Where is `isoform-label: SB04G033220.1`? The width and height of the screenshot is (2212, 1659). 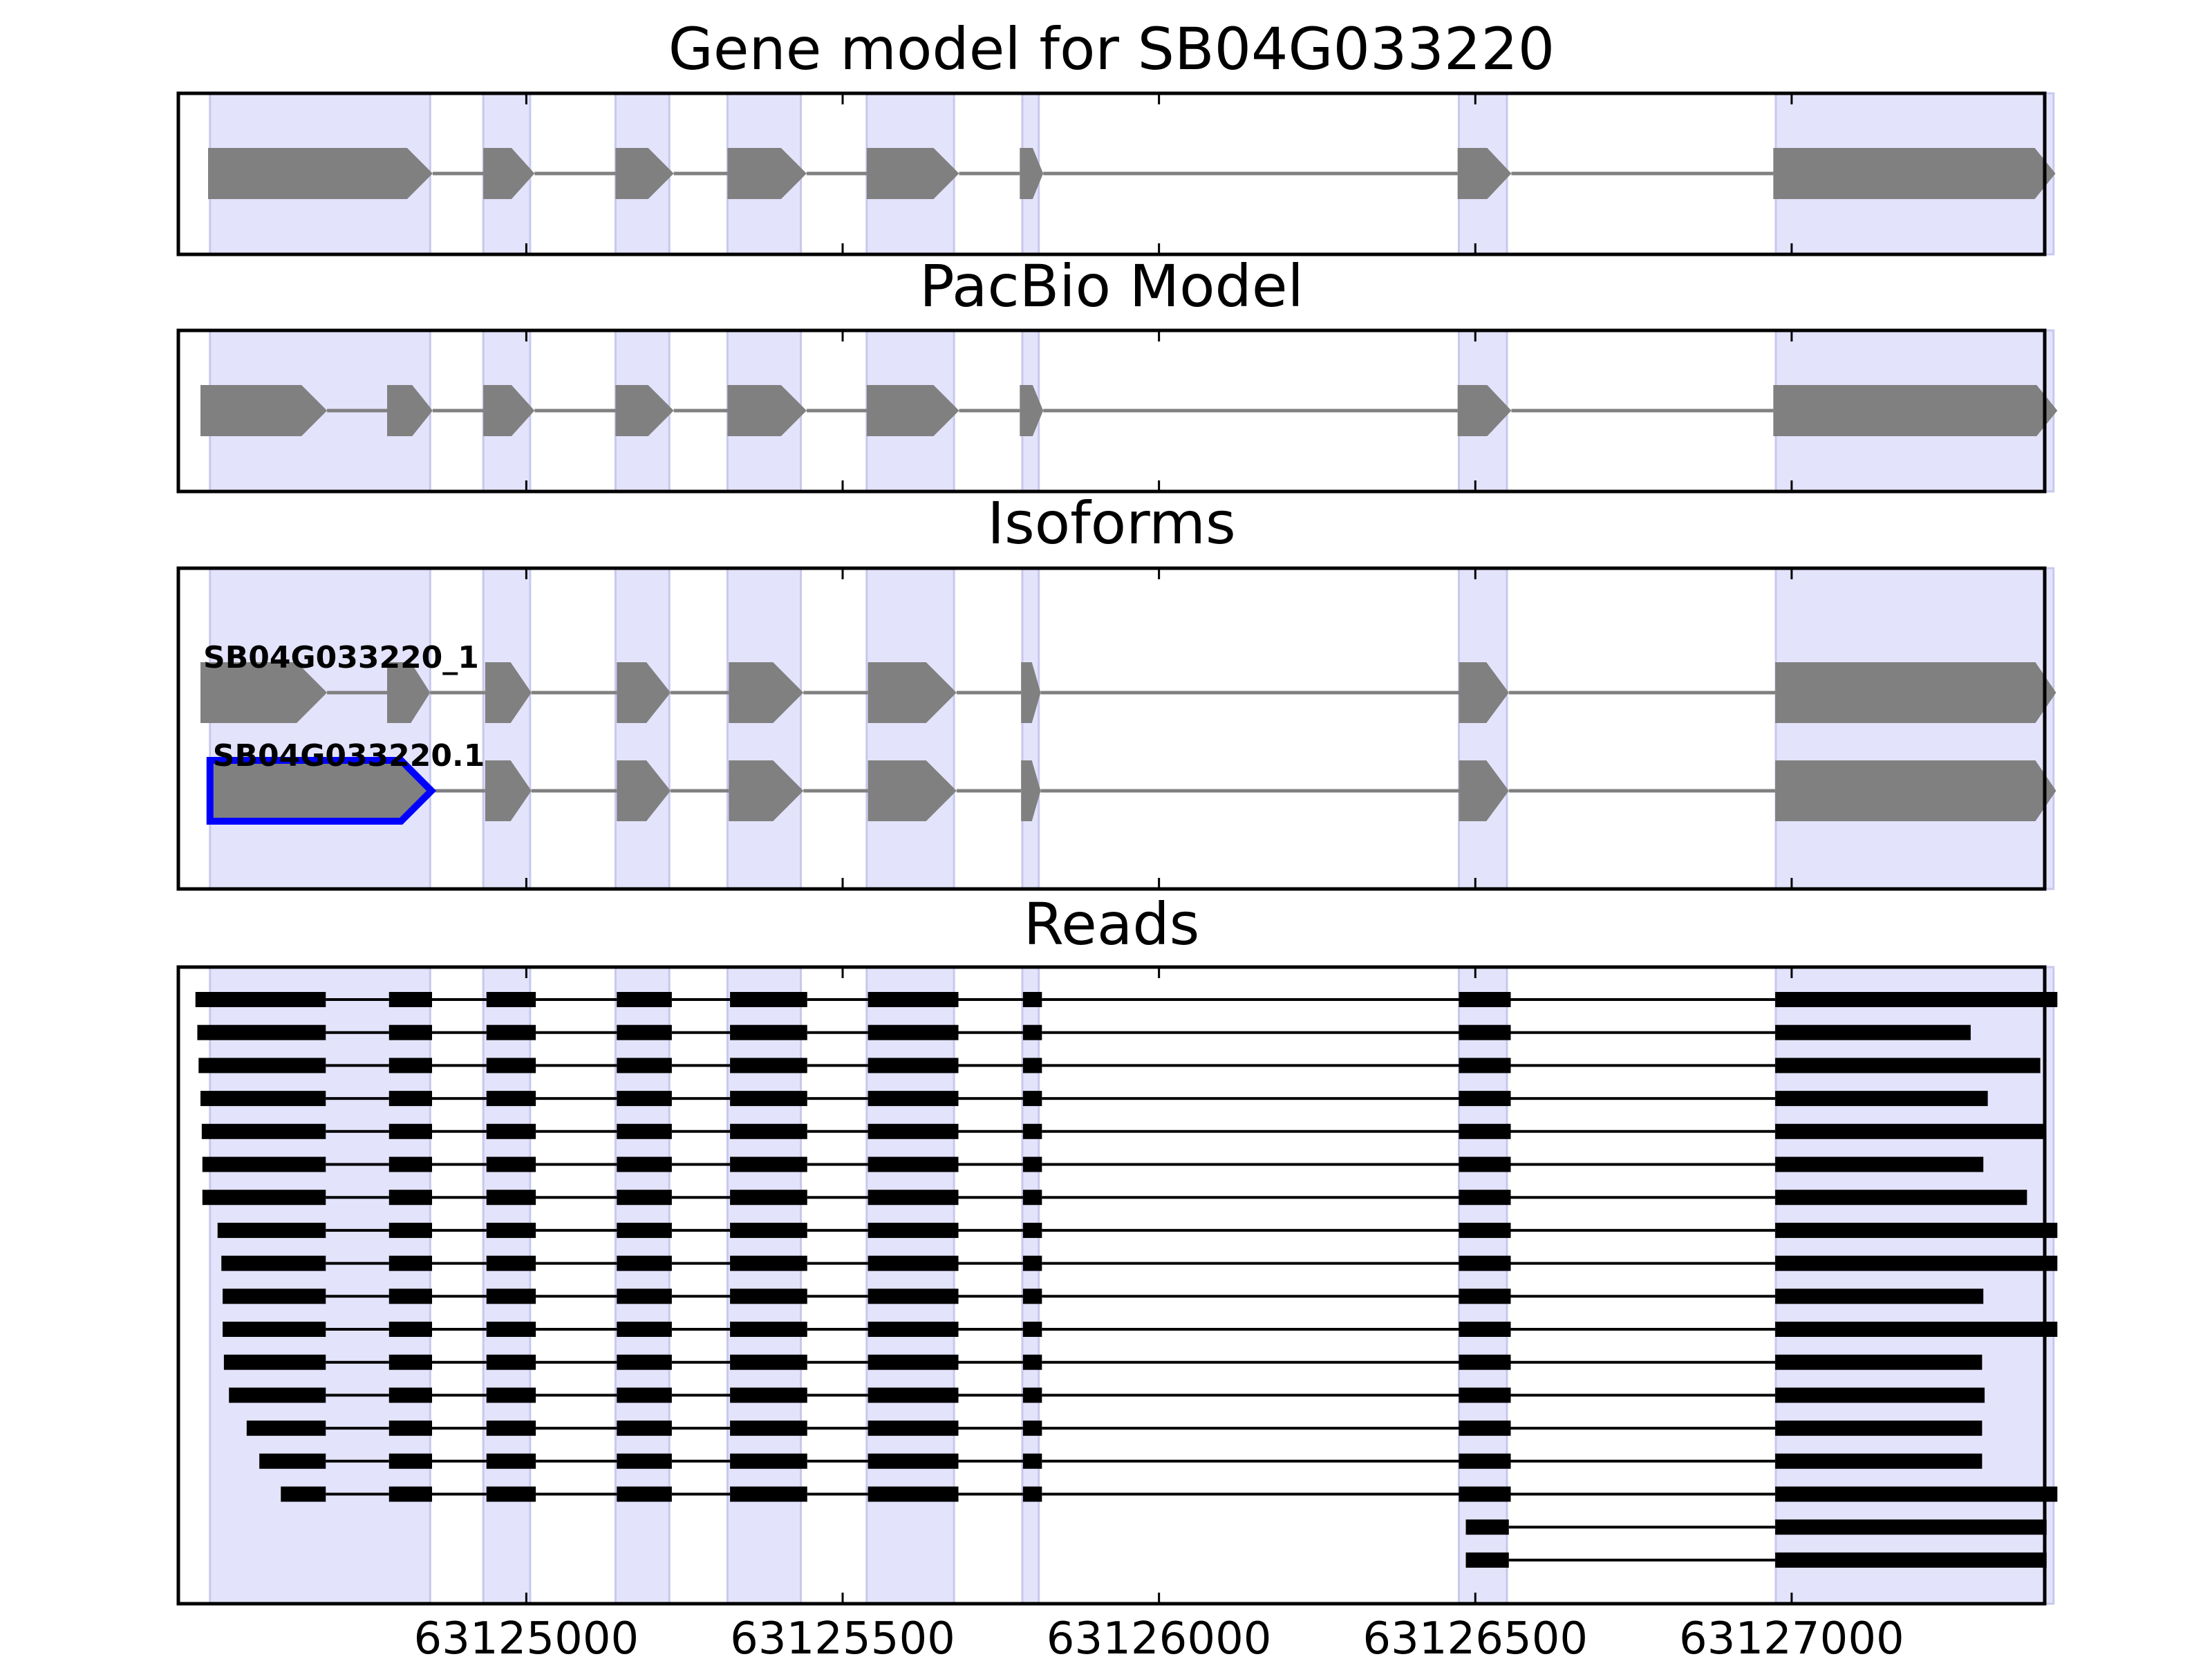
isoform-label: SB04G033220.1 is located at coordinates (349, 756).